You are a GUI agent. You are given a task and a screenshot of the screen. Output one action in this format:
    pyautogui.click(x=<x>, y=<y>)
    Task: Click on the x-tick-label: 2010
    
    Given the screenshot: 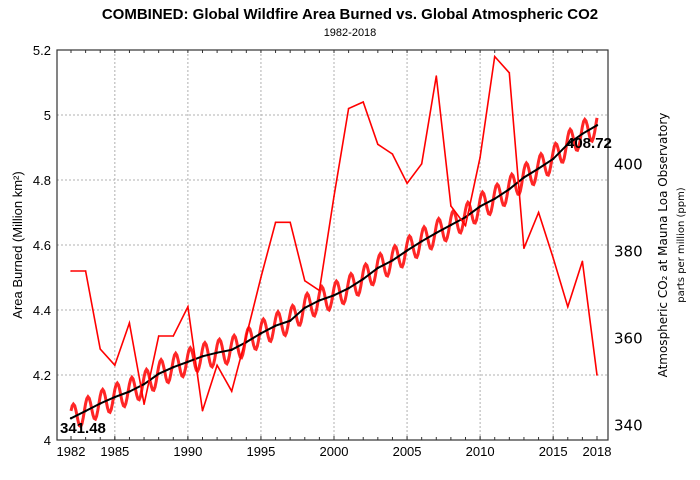 What is the action you would take?
    pyautogui.click(x=480, y=451)
    